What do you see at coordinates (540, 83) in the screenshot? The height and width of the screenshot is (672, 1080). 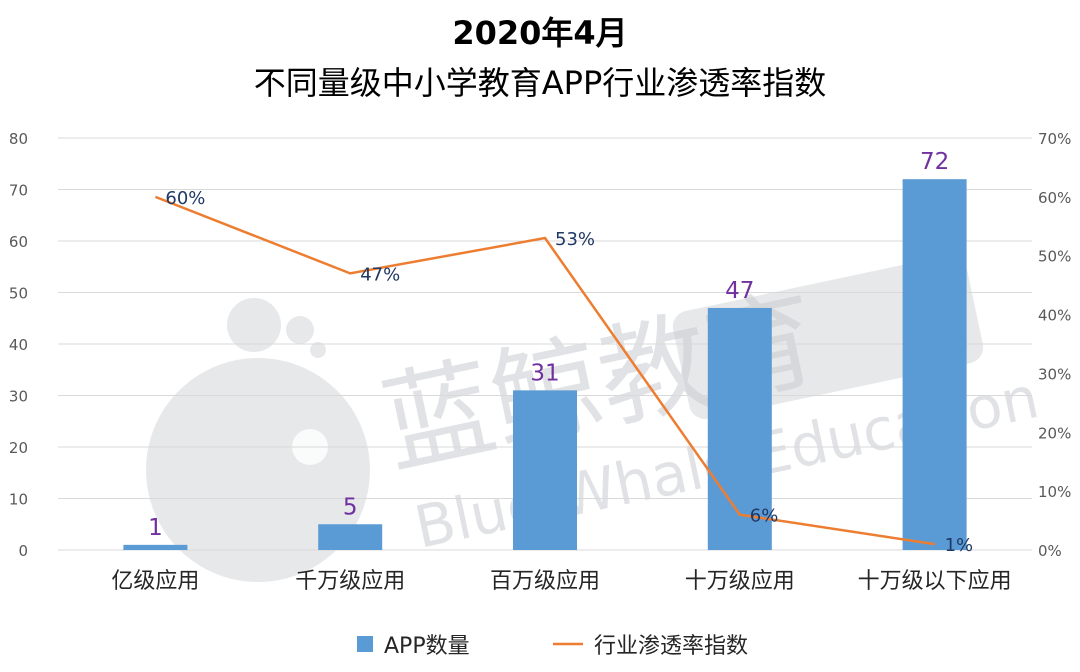 I see `chart-title-line2: 不同量级中小学教育APP行业渗透率指数` at bounding box center [540, 83].